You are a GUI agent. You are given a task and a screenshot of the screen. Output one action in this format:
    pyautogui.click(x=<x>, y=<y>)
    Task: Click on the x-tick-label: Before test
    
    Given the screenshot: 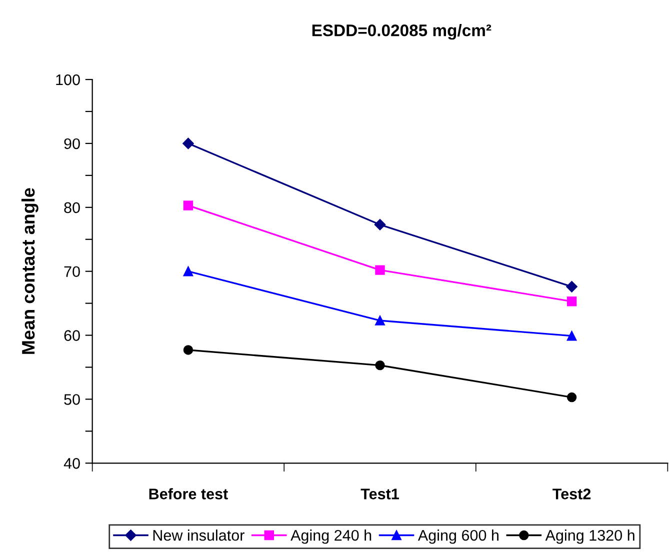 What is the action you would take?
    pyautogui.click(x=188, y=494)
    